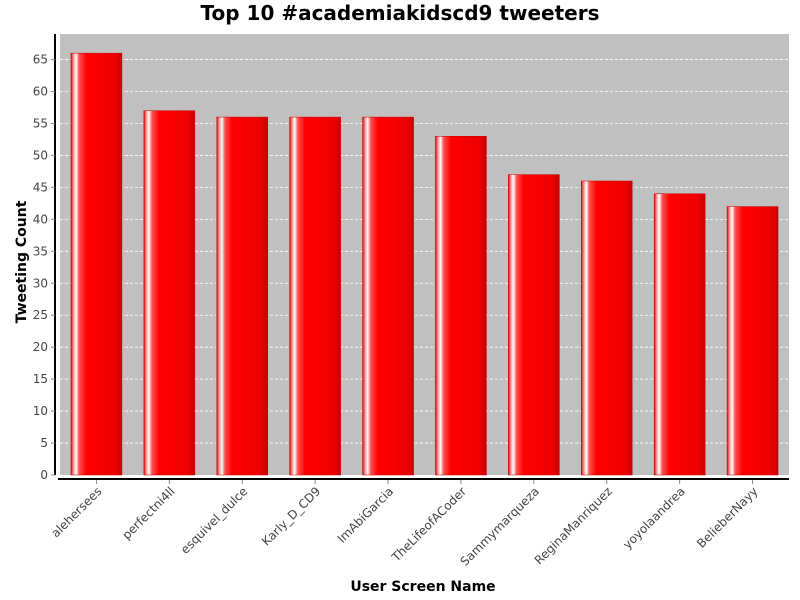  Describe the element at coordinates (752, 341) in the screenshot. I see `bar-BelieberNayy` at that location.